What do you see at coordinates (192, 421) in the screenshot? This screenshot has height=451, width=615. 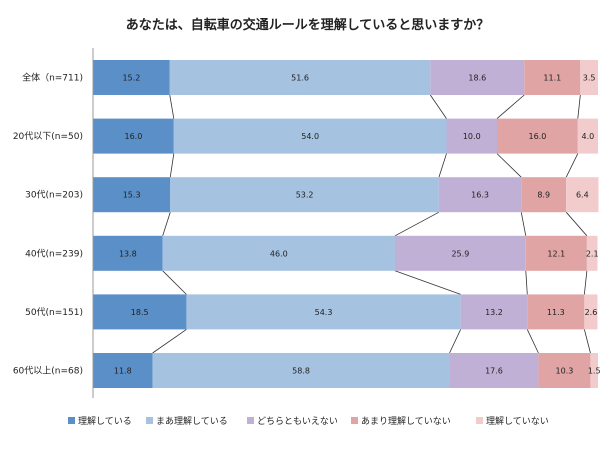 I see `legend-label: まあ理解している` at bounding box center [192, 421].